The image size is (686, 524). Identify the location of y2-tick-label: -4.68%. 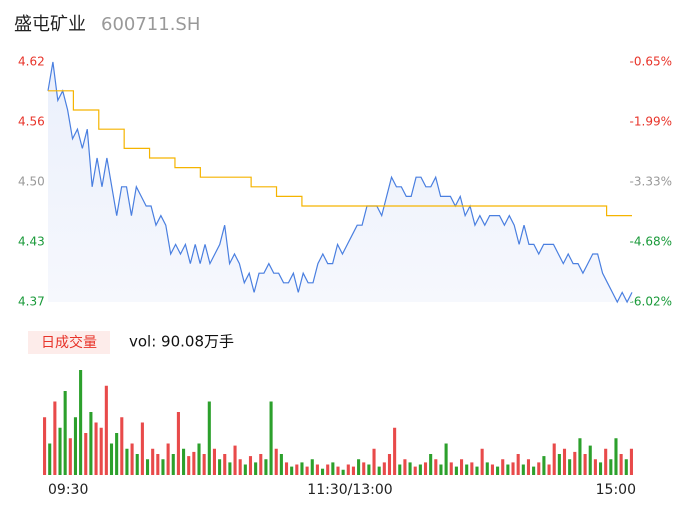
(651, 242).